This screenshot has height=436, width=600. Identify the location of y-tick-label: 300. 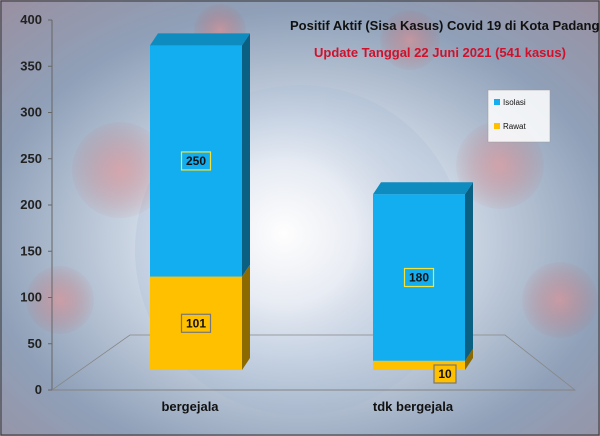
(31, 112).